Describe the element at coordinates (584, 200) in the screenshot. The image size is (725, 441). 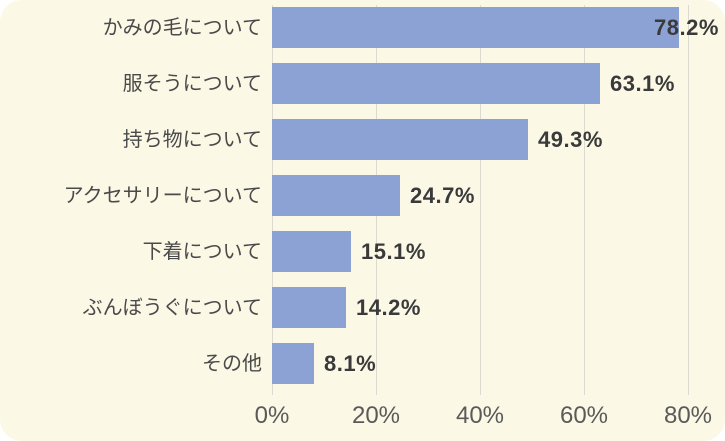
I see `gridline-60pct` at that location.